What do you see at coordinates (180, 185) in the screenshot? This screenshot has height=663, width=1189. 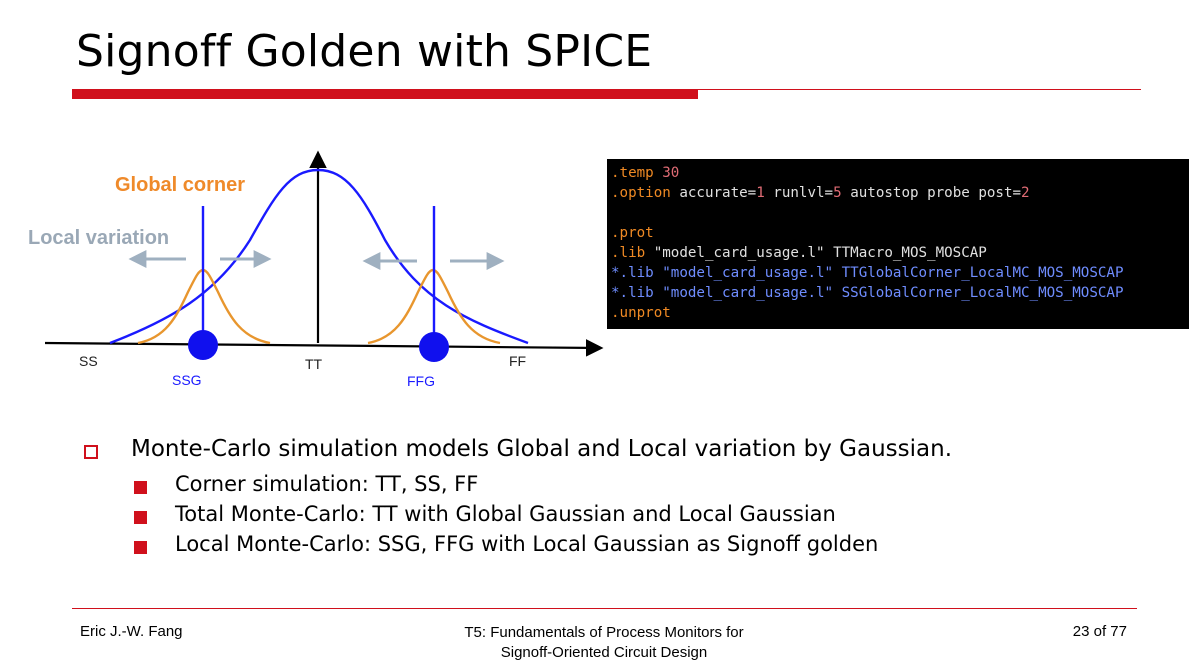 I see `global-corner-label: Global corner` at bounding box center [180, 185].